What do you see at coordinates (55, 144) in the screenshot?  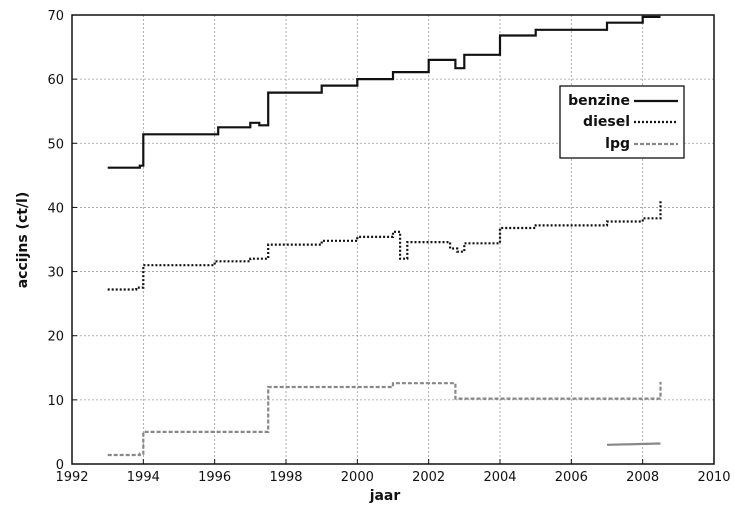 I see `y-tick-label: 50` at bounding box center [55, 144].